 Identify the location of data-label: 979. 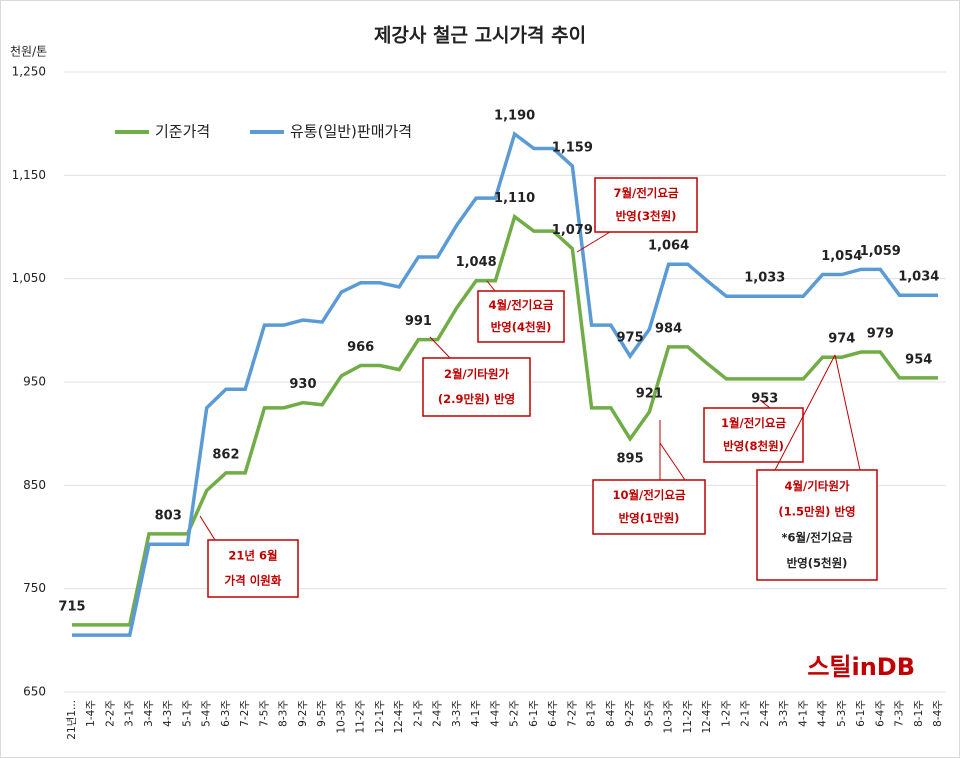
(880, 334).